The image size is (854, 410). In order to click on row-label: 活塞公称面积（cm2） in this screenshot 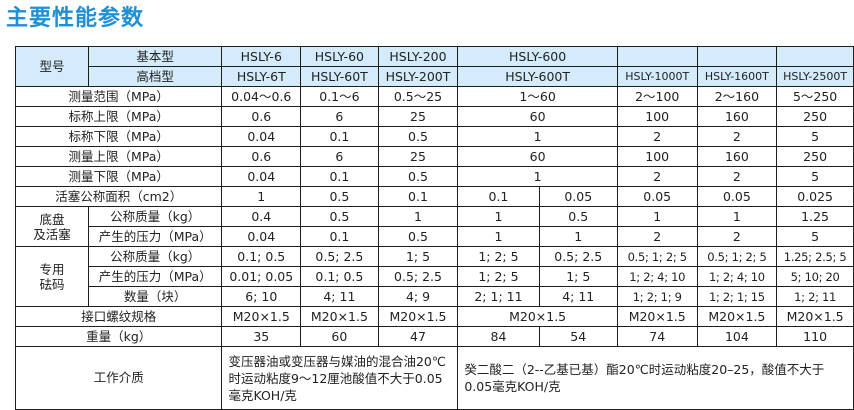, I will do `click(118, 196)`.